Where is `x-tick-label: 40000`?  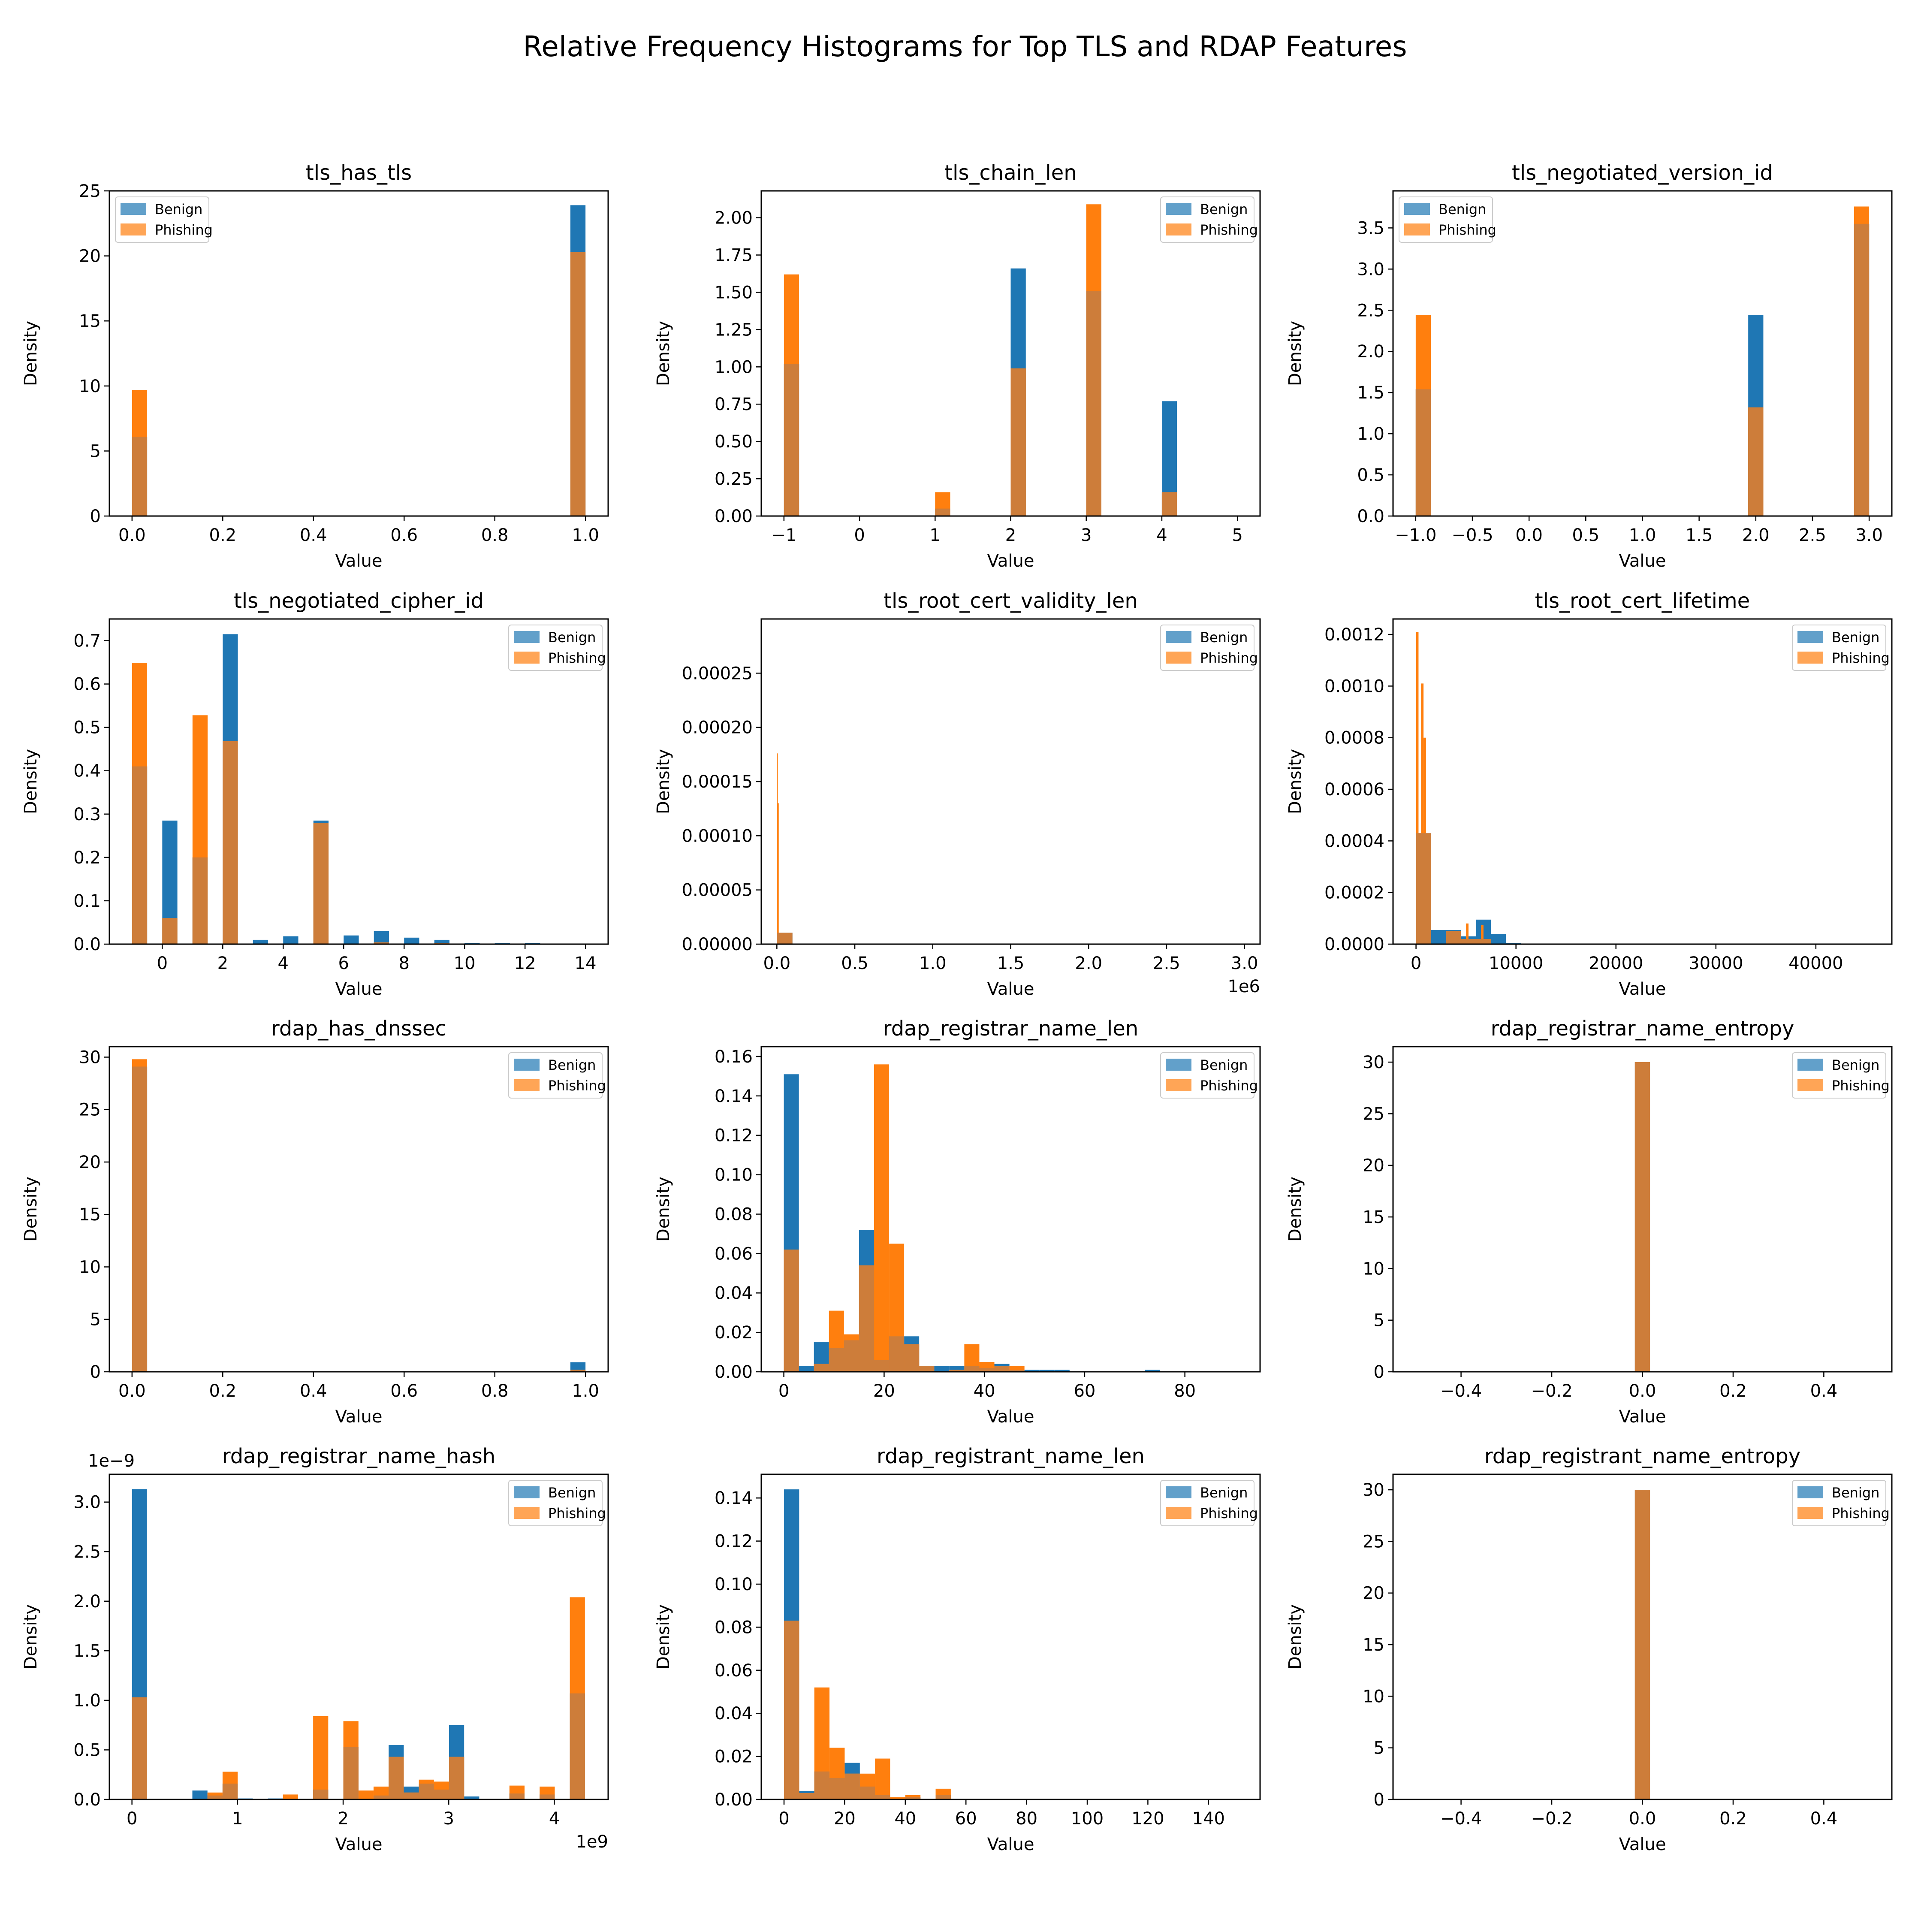 x-tick-label: 40000 is located at coordinates (1815, 963).